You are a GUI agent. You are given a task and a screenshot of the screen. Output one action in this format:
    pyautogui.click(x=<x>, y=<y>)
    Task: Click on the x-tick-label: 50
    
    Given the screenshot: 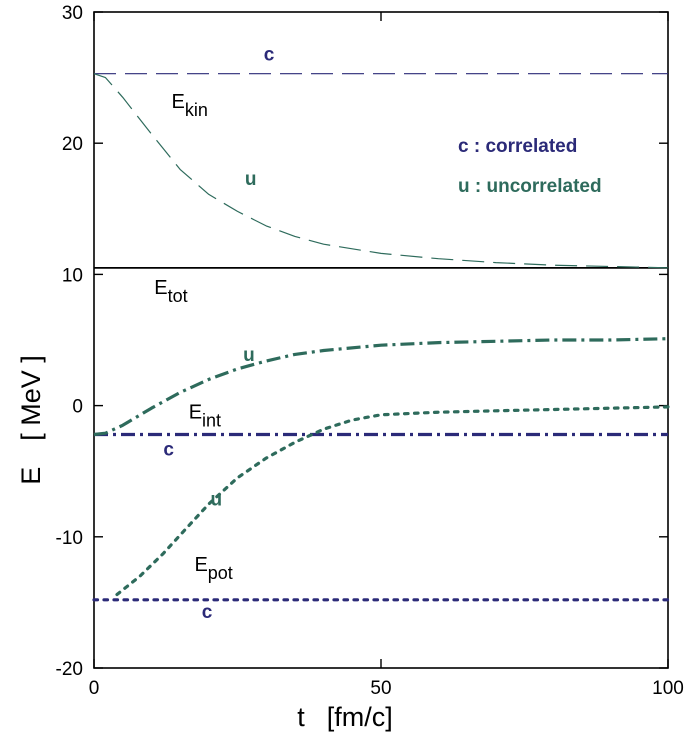 What is the action you would take?
    pyautogui.click(x=380, y=688)
    